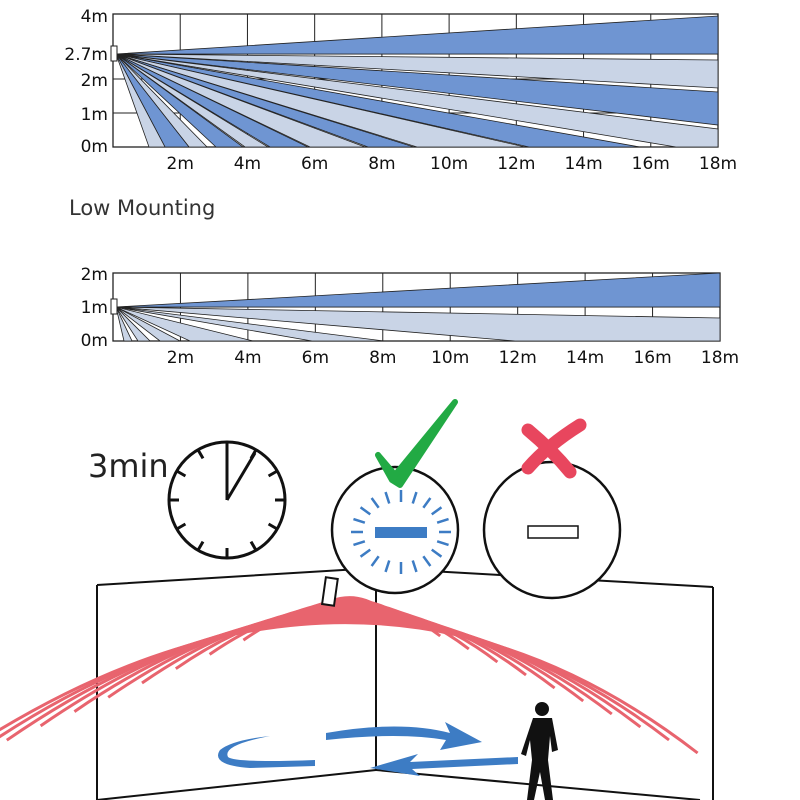 Image resolution: width=800 pixels, height=800 pixels. I want to click on top-chart-beams, so click(417, 81).